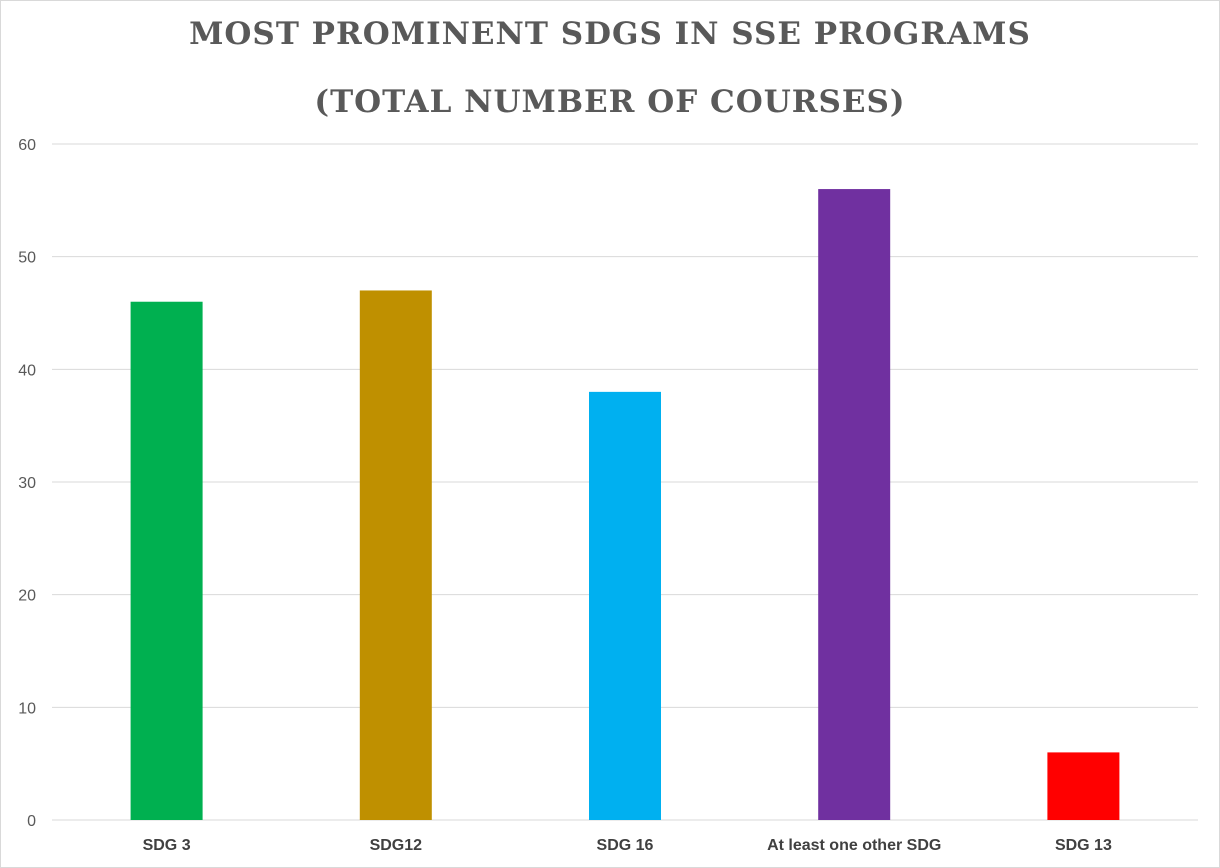 This screenshot has height=868, width=1220. Describe the element at coordinates (31, 821) in the screenshot. I see `y-tick-label: 0` at that location.